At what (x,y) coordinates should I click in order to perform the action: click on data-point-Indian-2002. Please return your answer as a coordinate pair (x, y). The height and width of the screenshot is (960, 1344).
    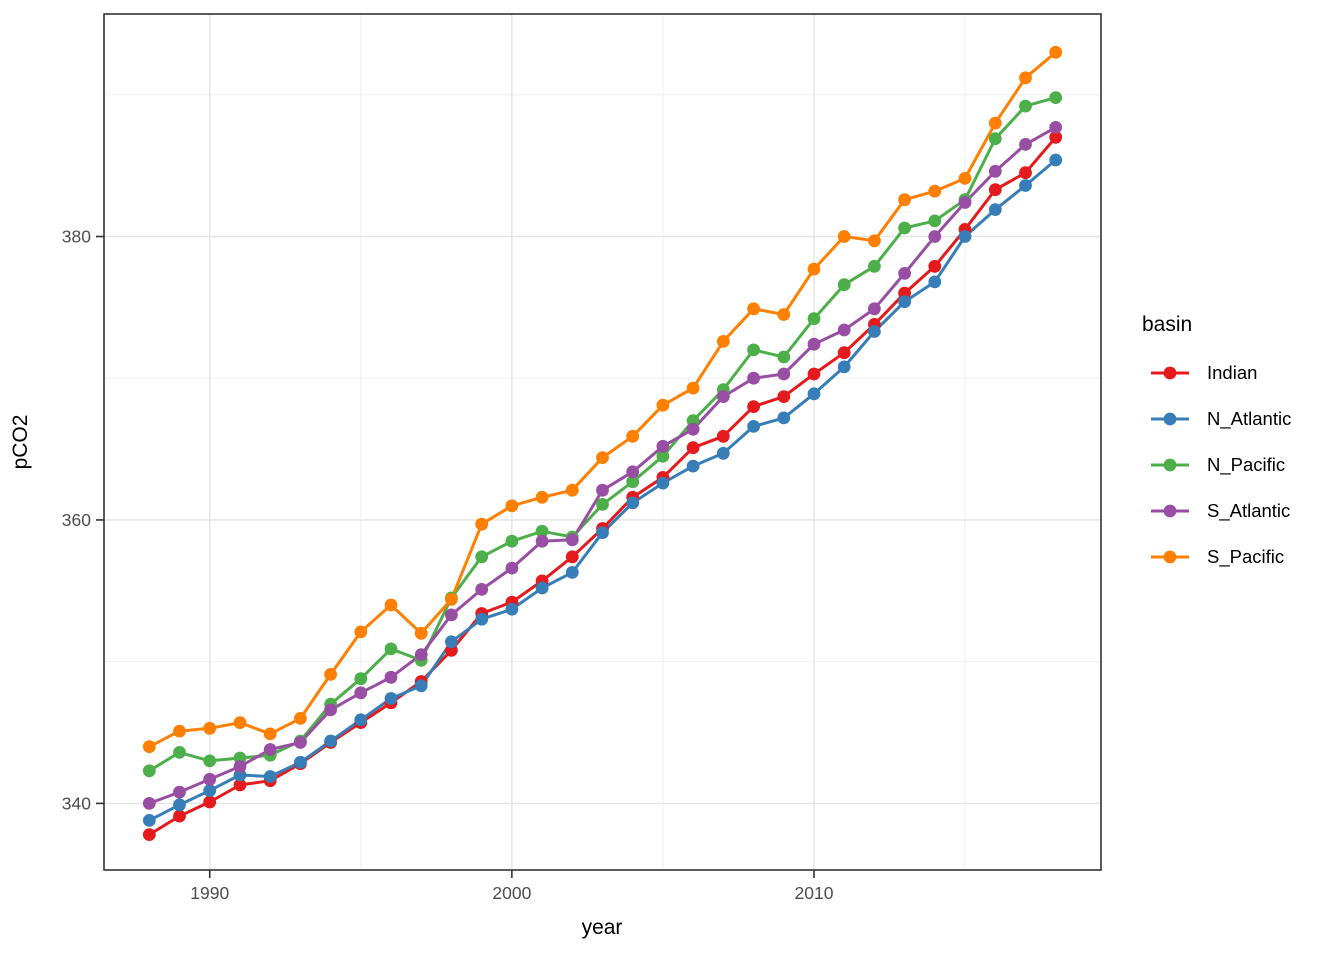
    Looking at the image, I should click on (572, 557).